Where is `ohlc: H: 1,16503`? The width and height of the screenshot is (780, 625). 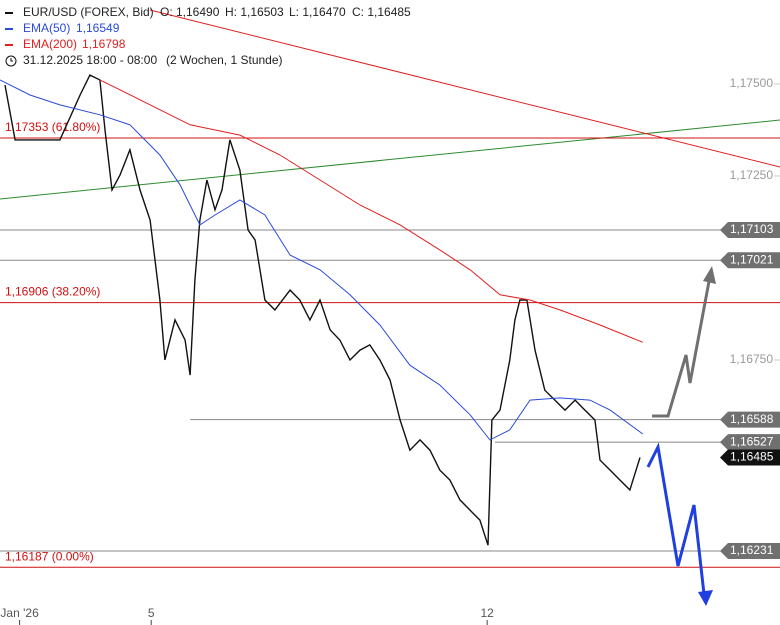
ohlc: H: 1,16503 is located at coordinates (254, 12).